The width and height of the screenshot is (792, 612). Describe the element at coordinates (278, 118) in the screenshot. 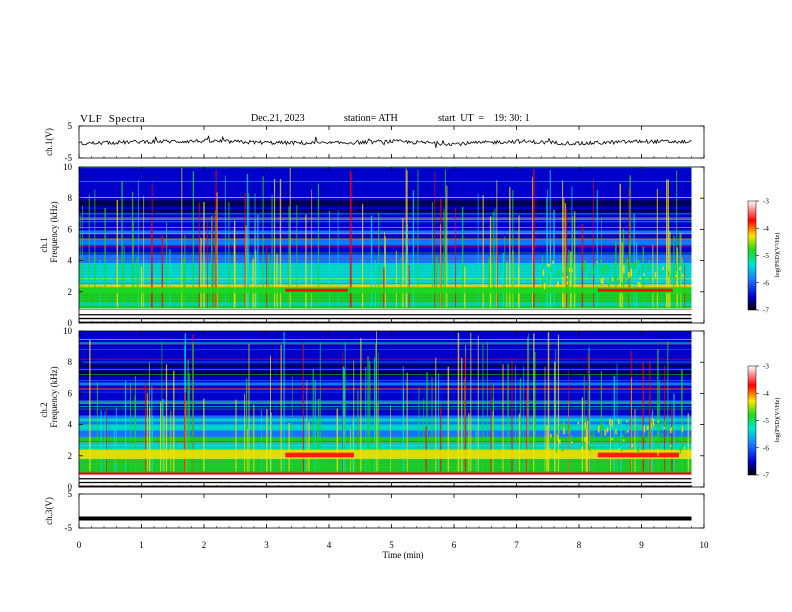

I see `date-label: Dec.21, 2023` at that location.